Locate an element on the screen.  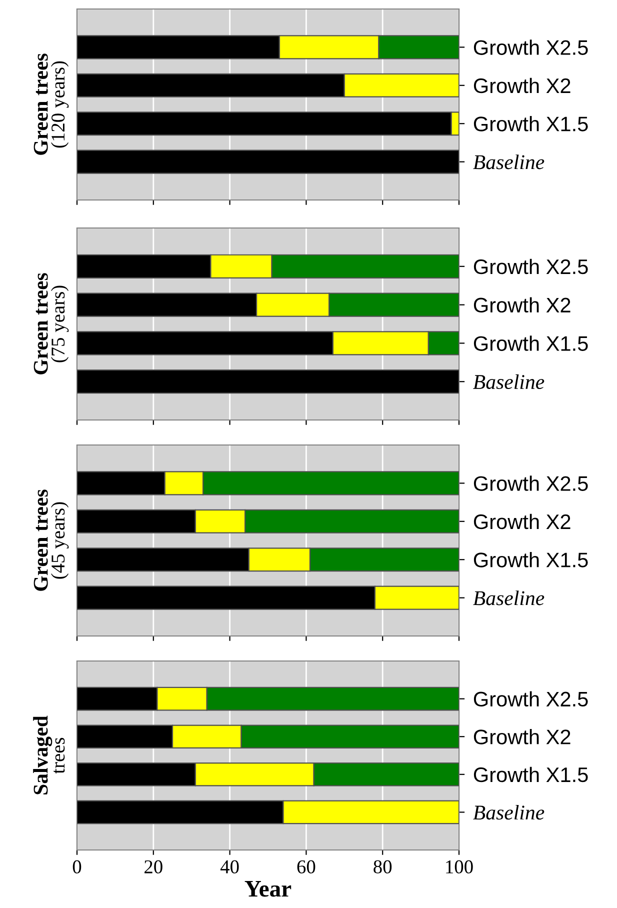
x-tick-label: 60 is located at coordinates (306, 867).